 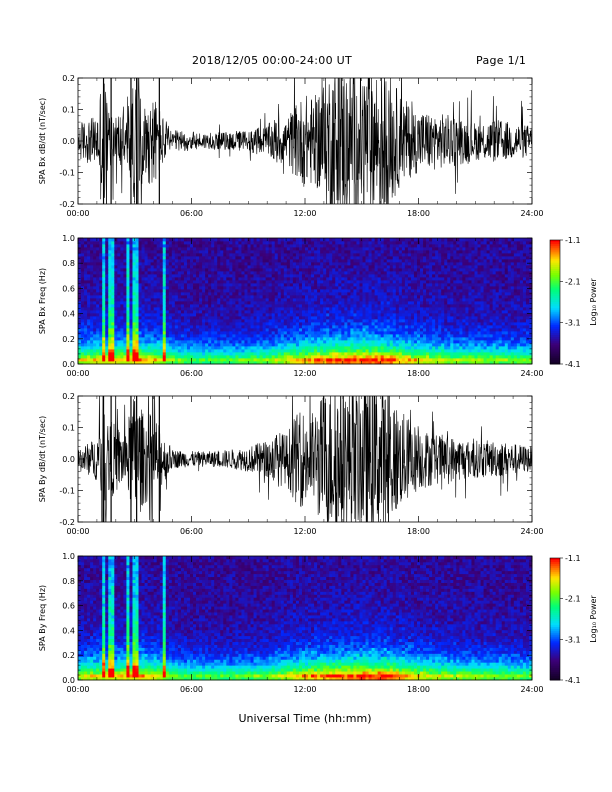 I want to click on x-axis-label: Universal Time (hh:mm), so click(x=305, y=718).